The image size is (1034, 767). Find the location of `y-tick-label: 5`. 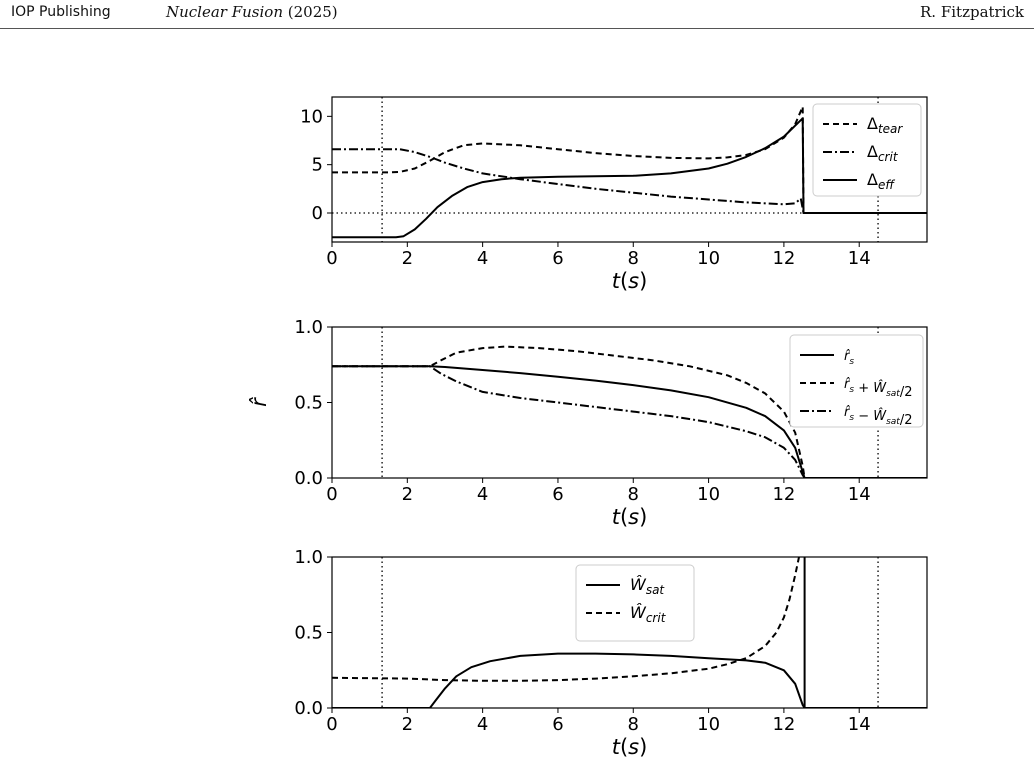

y-tick-label: 5 is located at coordinates (317, 165).